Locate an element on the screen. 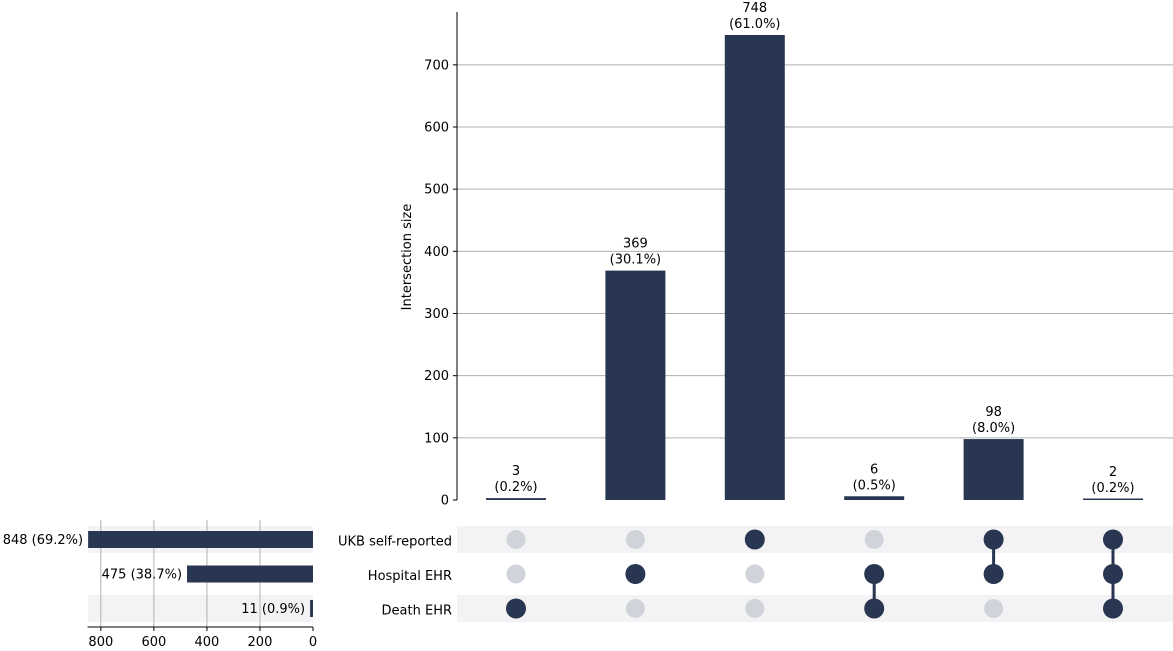 Image resolution: width=1173 pixels, height=651 pixels. bar-percent-label: (30.1%) is located at coordinates (635, 260).